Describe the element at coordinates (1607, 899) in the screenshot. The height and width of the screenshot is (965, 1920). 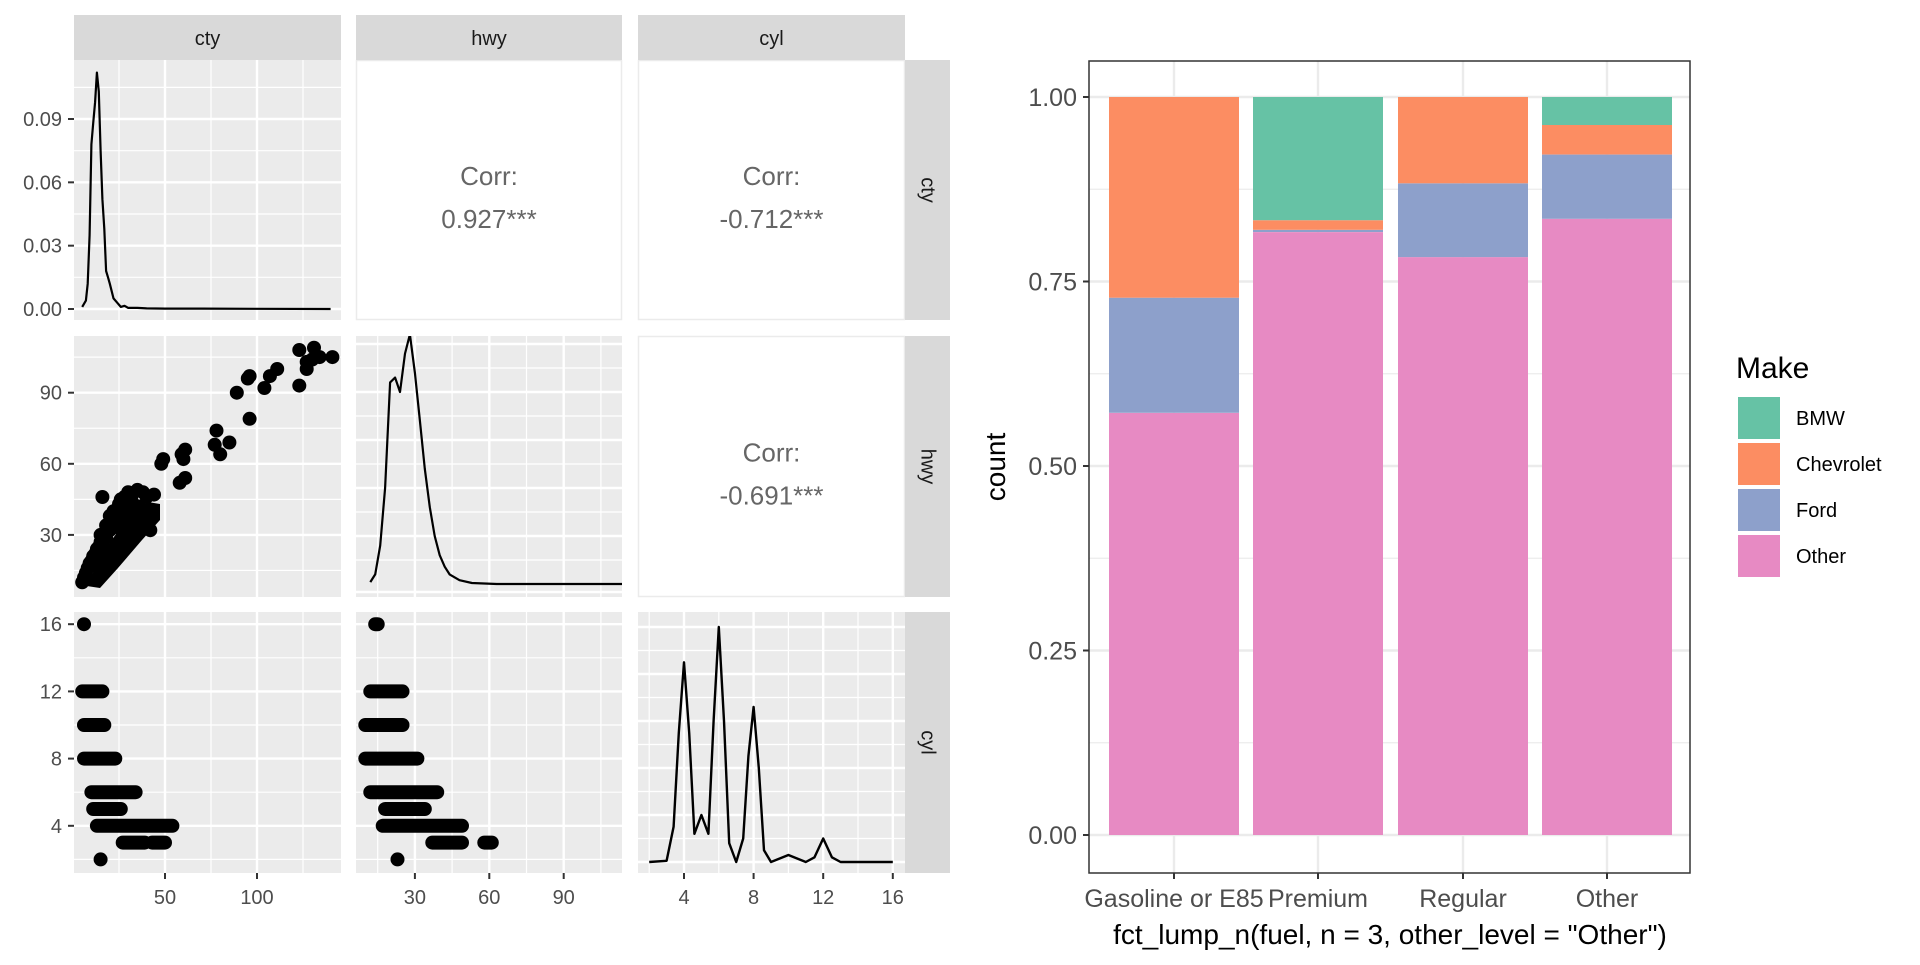
I see `x-tick-label: Other` at that location.